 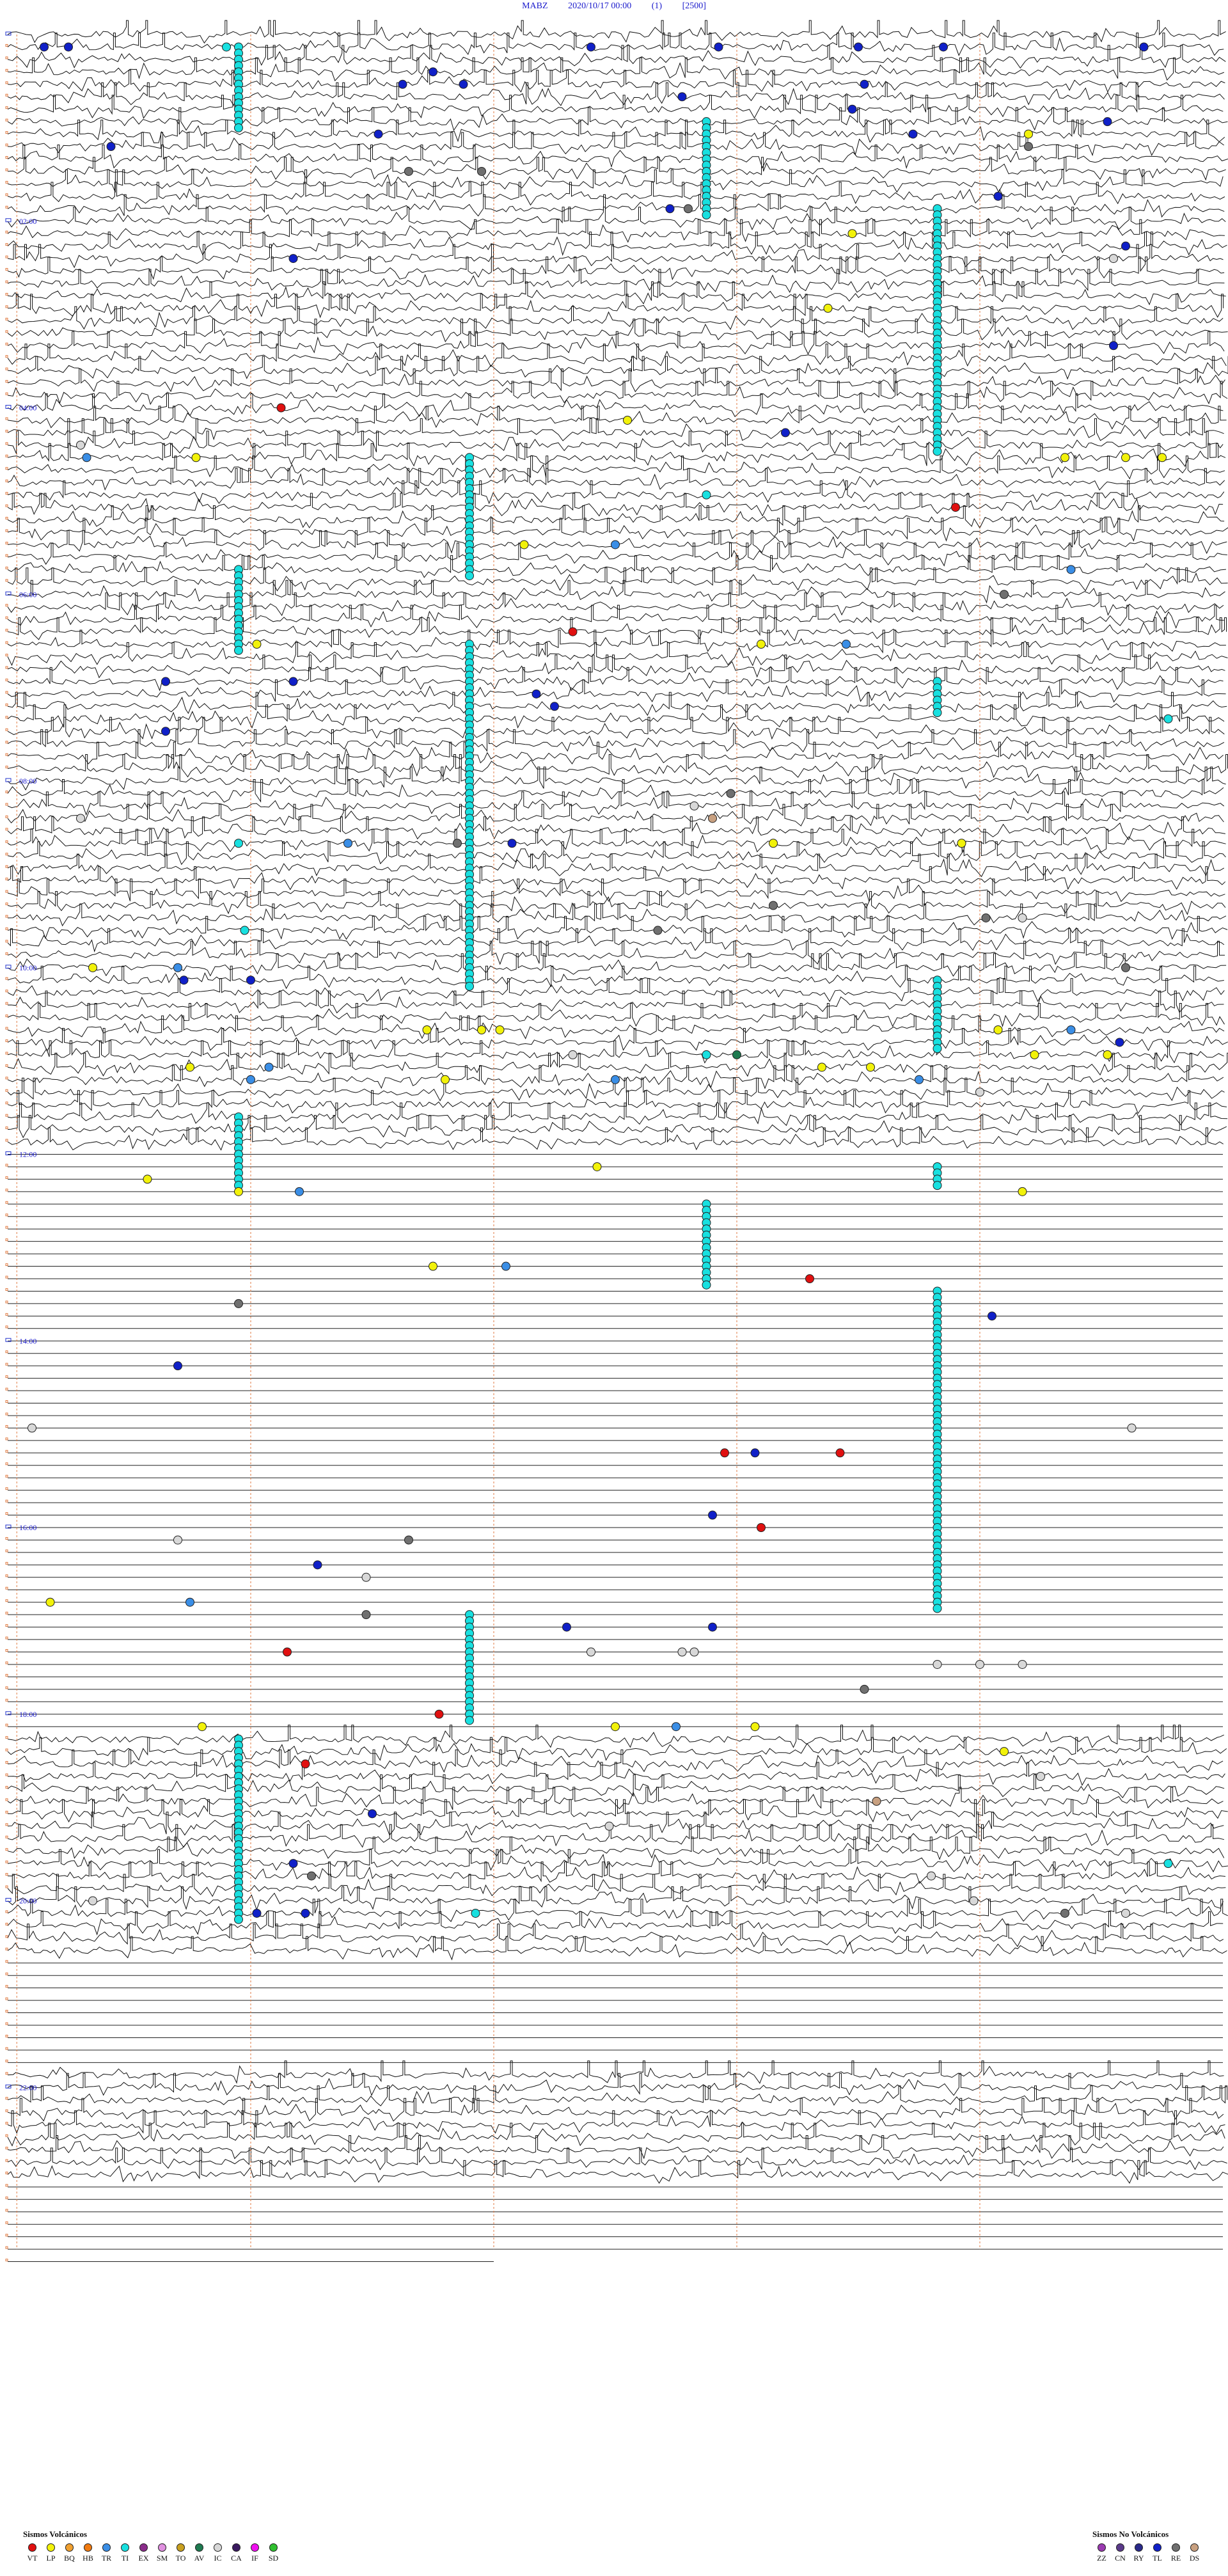 I want to click on legend-item-sm: SM, so click(x=162, y=2553).